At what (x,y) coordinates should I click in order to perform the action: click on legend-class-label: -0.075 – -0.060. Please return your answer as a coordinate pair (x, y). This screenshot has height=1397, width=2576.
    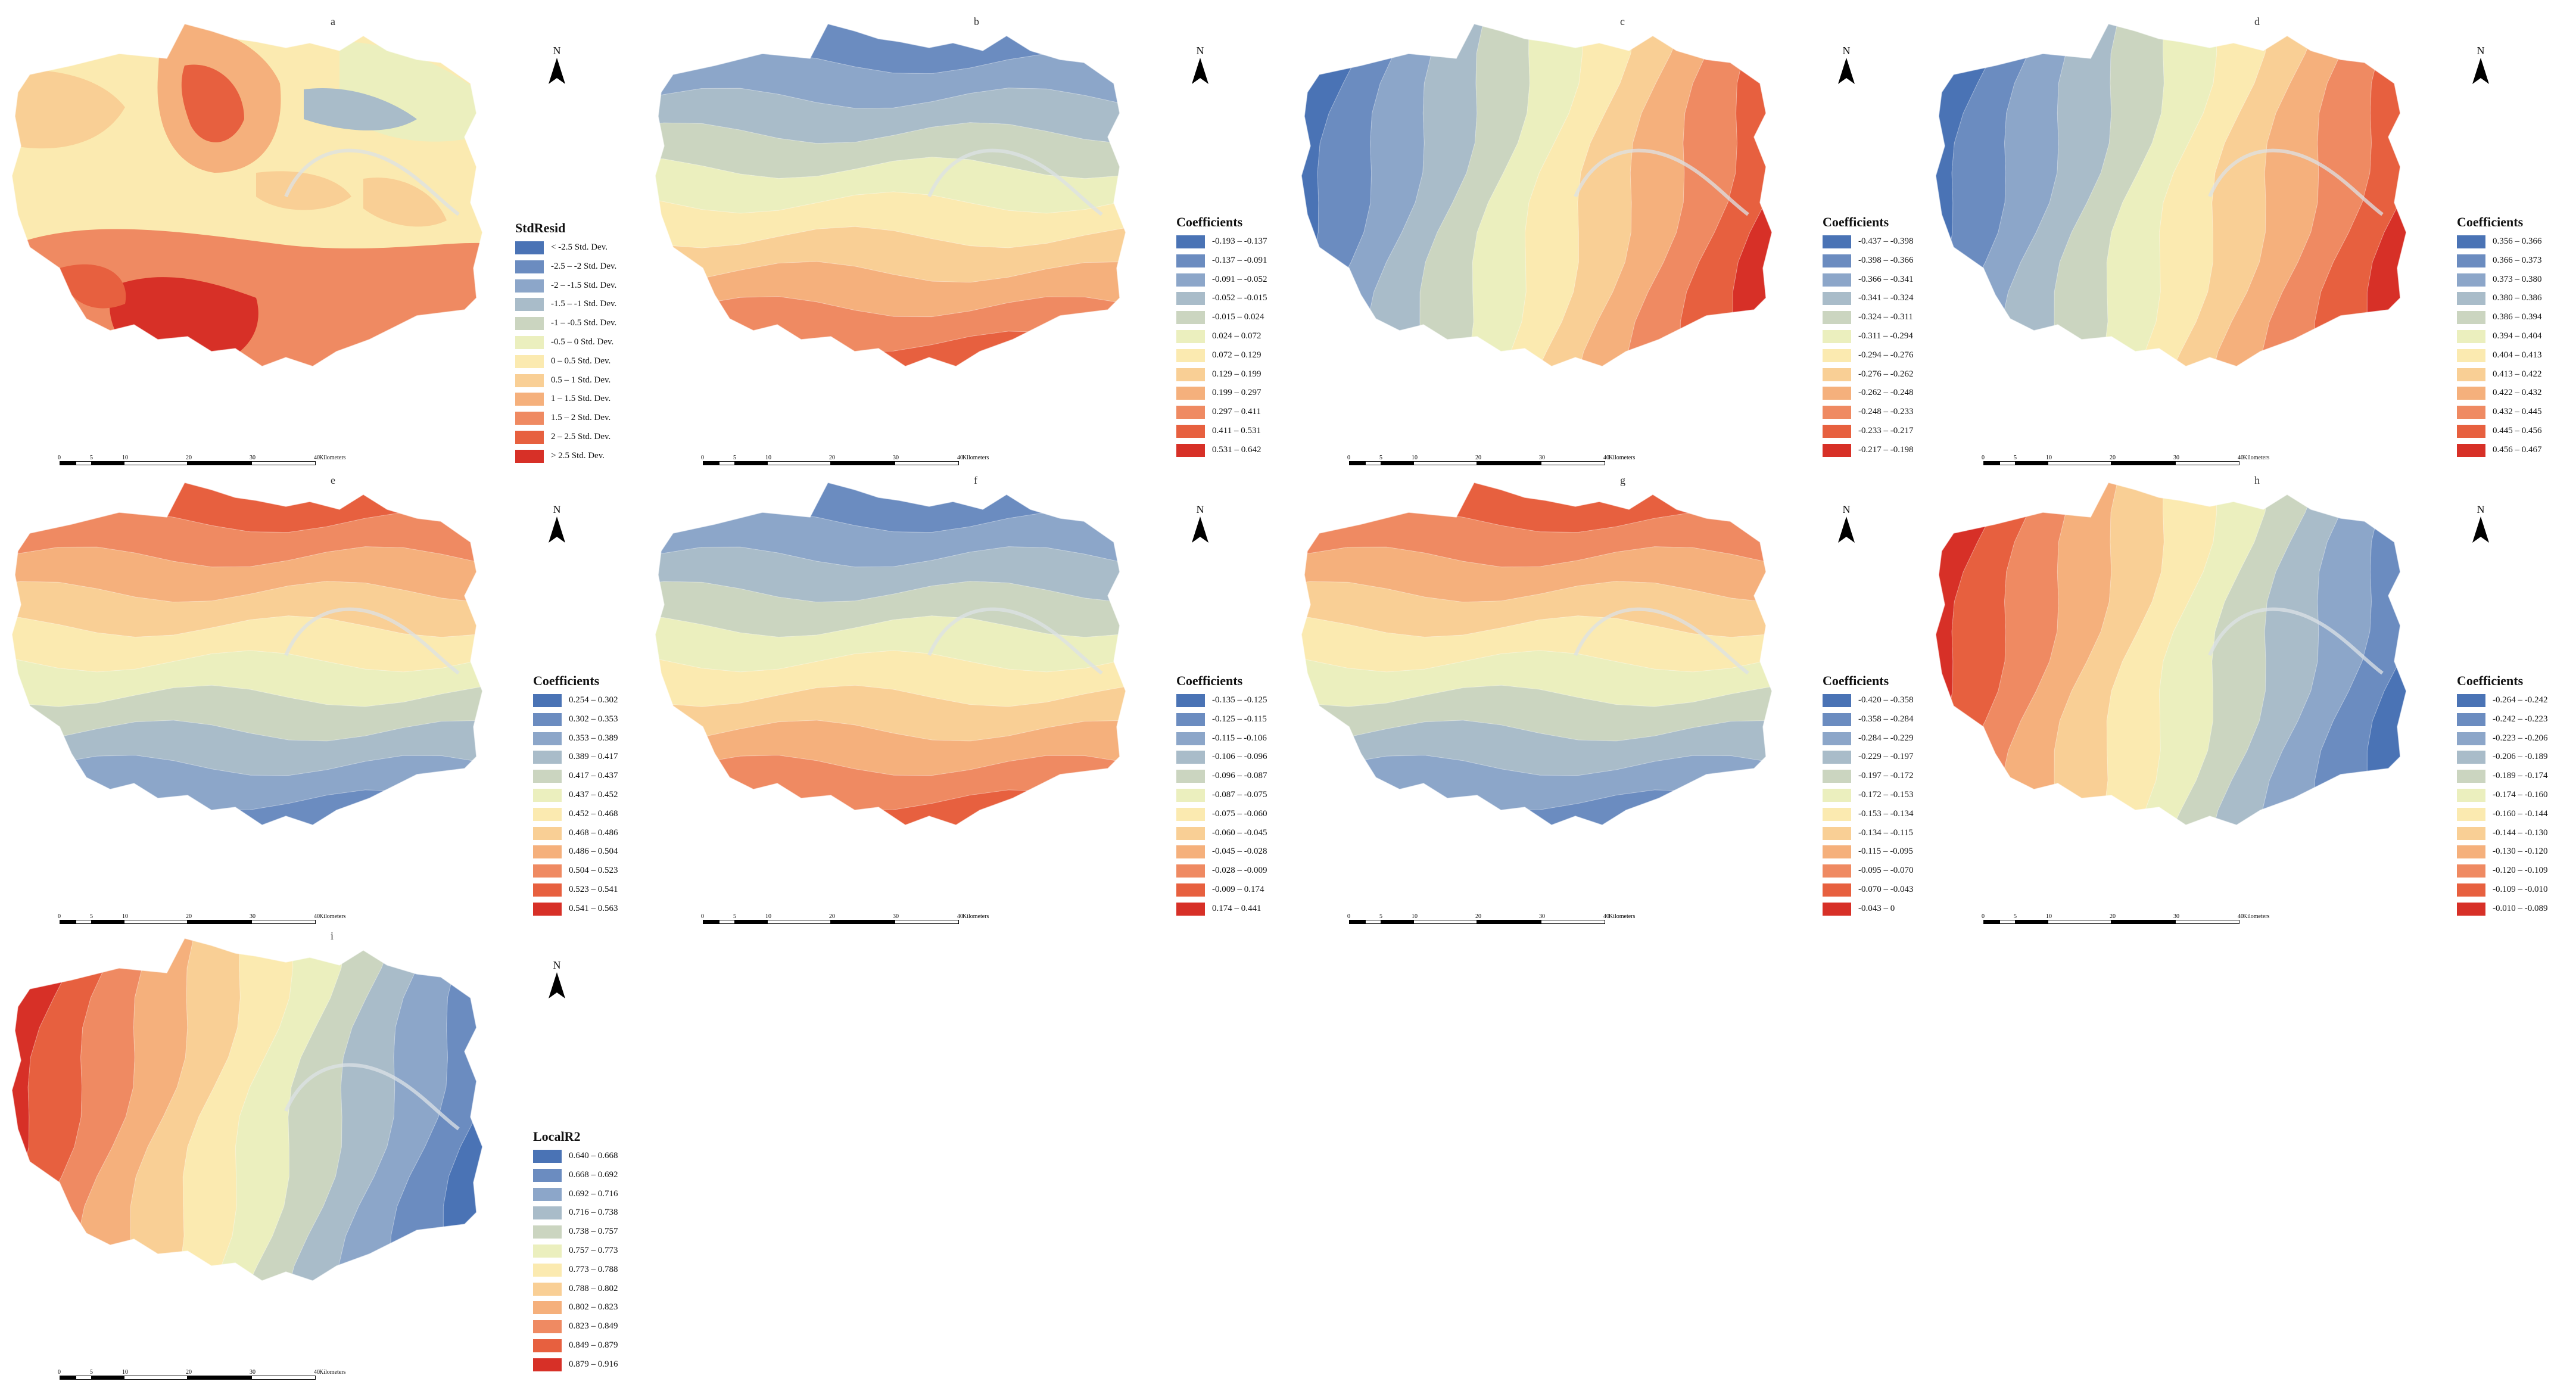
    Looking at the image, I should click on (1239, 813).